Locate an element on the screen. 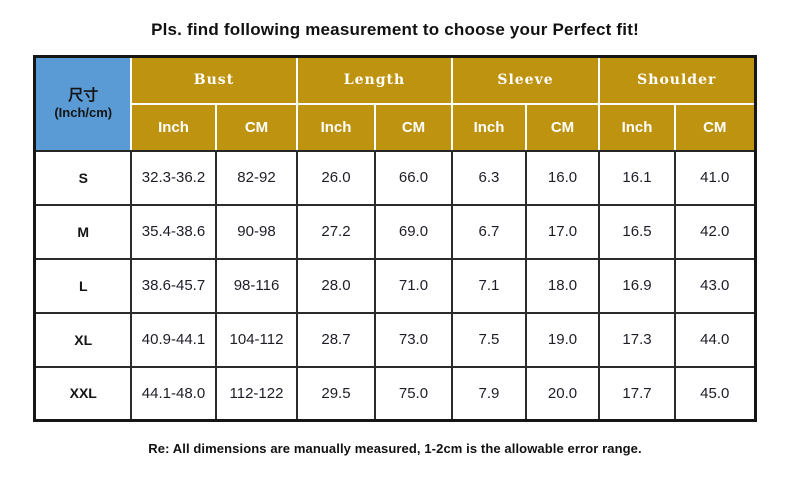  measurement-cell: 40.9-44.1 is located at coordinates (173, 339).